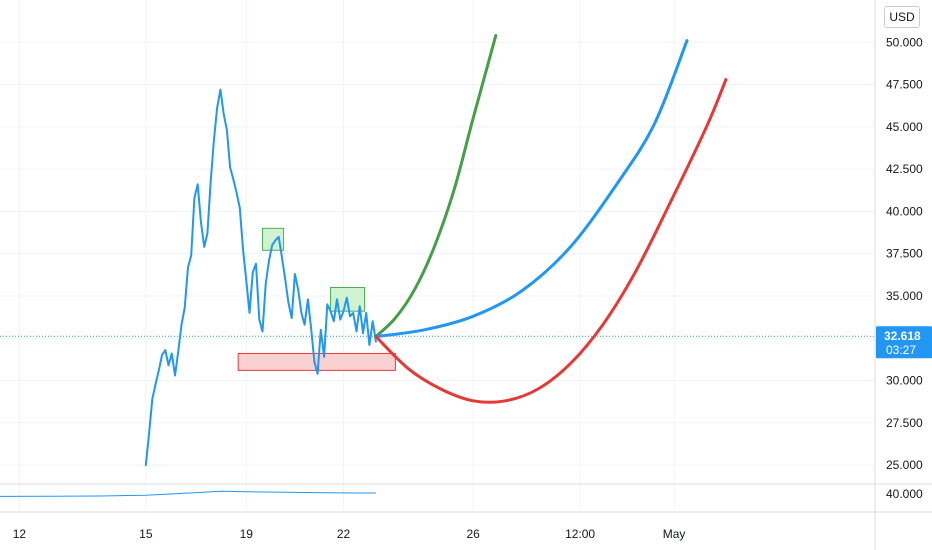  Describe the element at coordinates (904, 381) in the screenshot. I see `y-tick-label: 30.000` at that location.